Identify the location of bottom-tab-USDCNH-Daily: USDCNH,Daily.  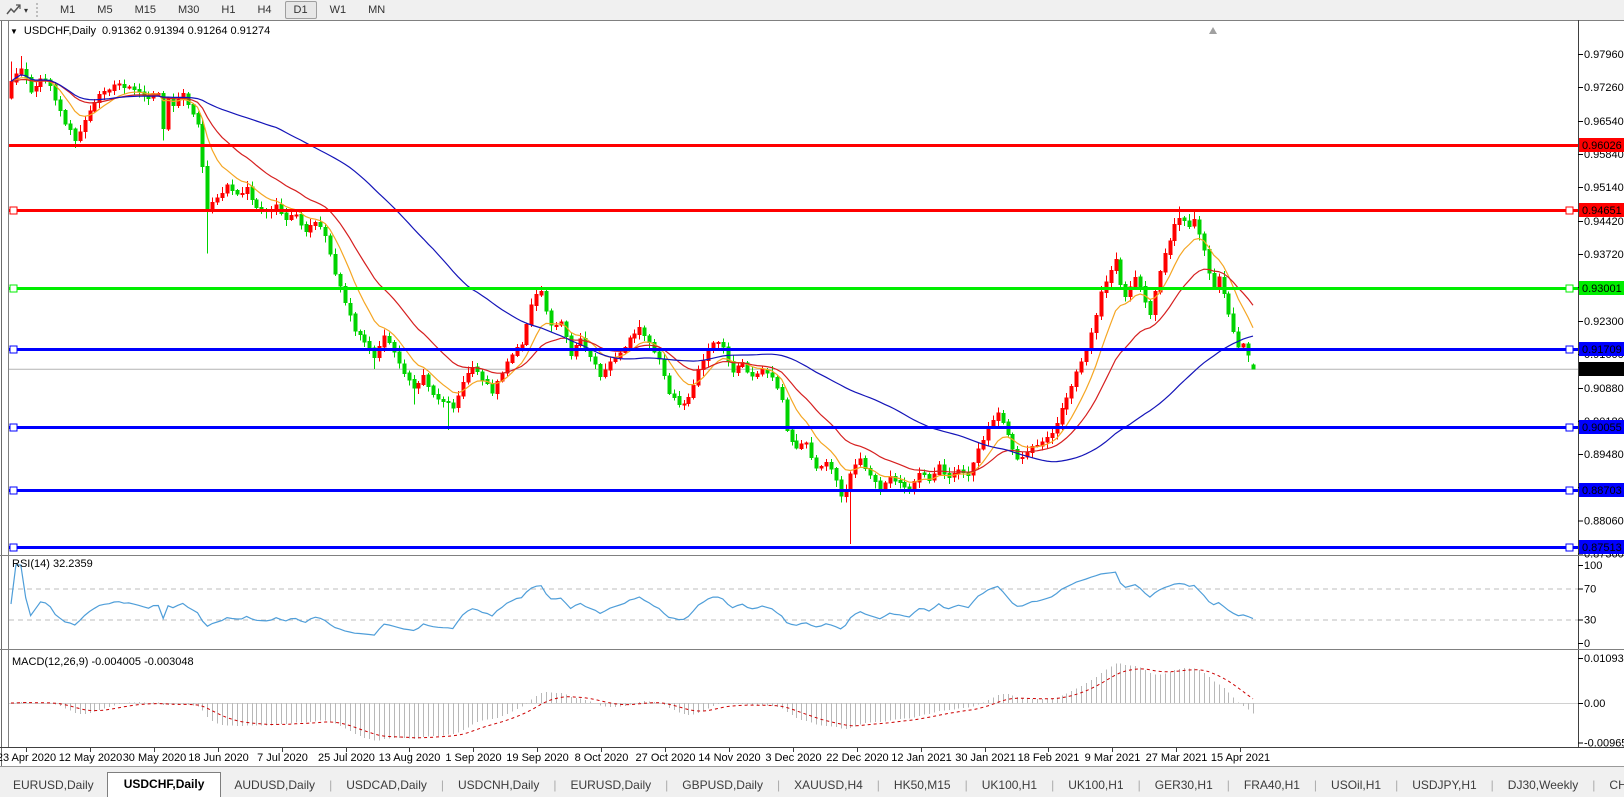
(499, 785).